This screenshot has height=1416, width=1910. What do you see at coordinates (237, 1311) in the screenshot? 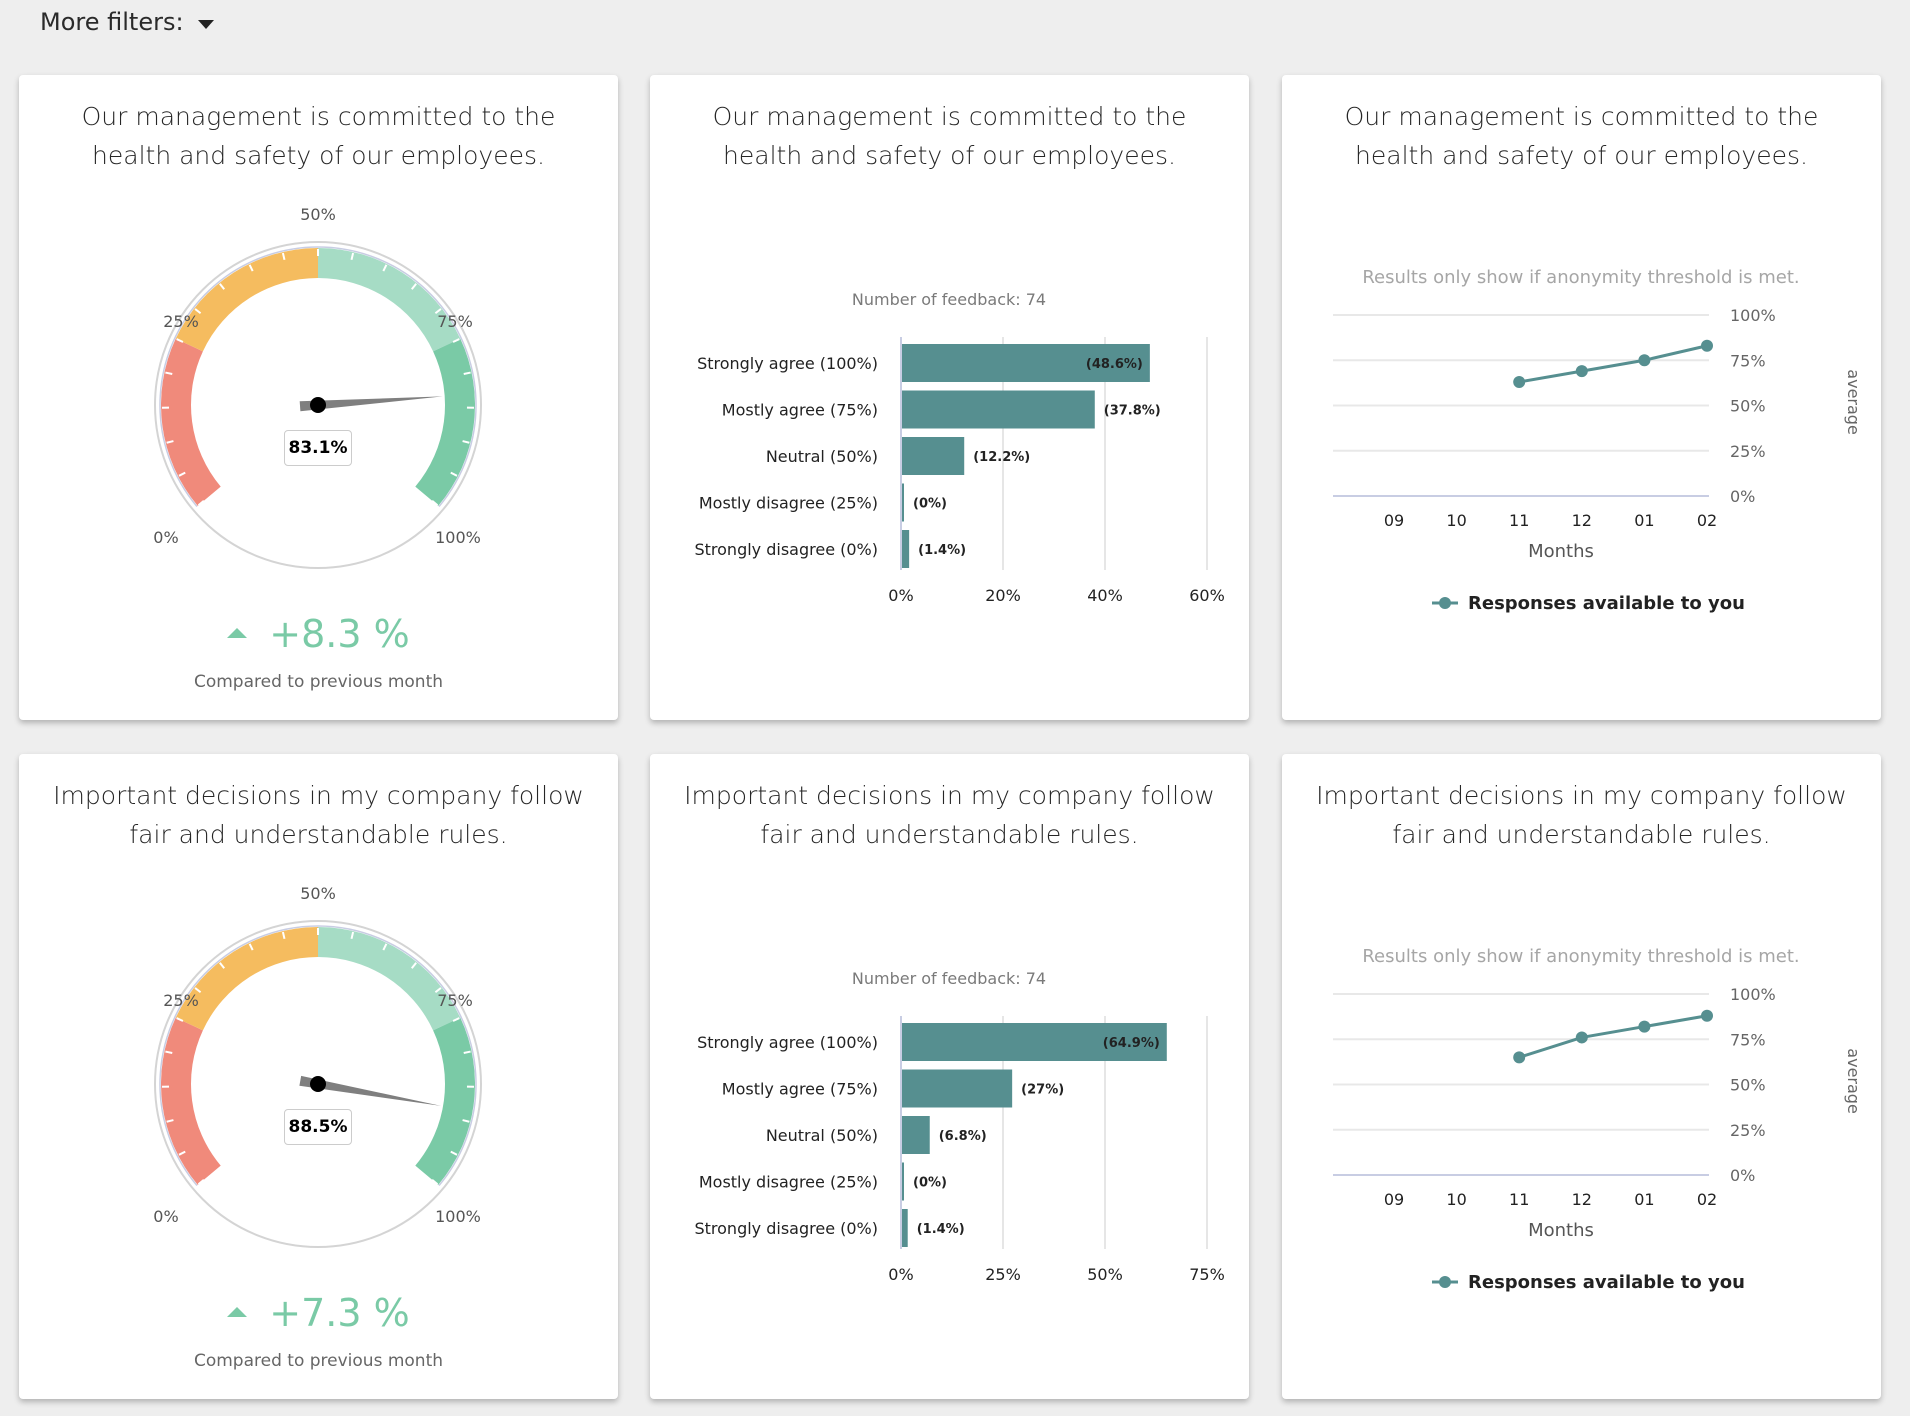
I see `triangle-up-icon` at bounding box center [237, 1311].